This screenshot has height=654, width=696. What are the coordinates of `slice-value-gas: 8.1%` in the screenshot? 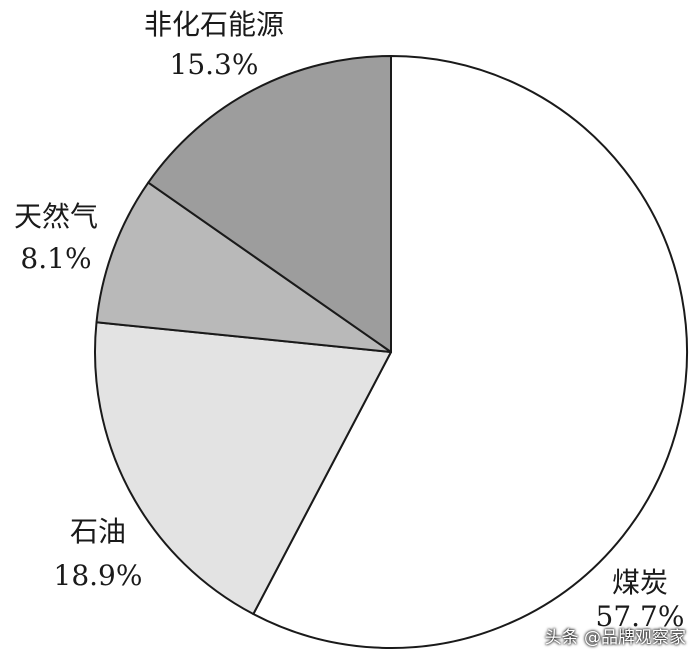 It's located at (55, 258).